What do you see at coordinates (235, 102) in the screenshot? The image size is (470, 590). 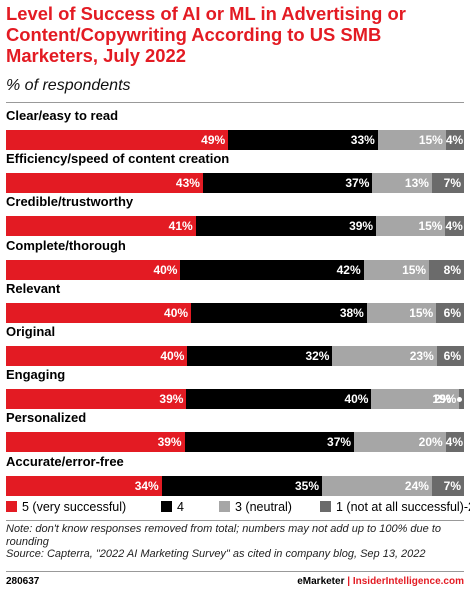 I see `top-divider` at bounding box center [235, 102].